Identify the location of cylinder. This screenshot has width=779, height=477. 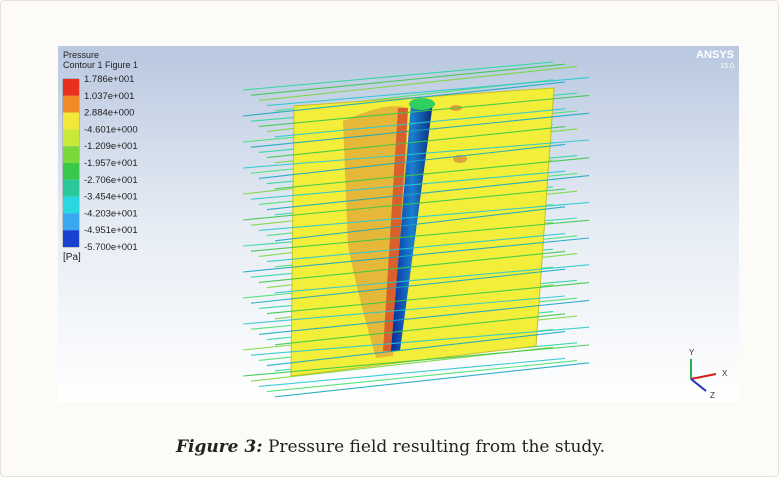
(412, 226).